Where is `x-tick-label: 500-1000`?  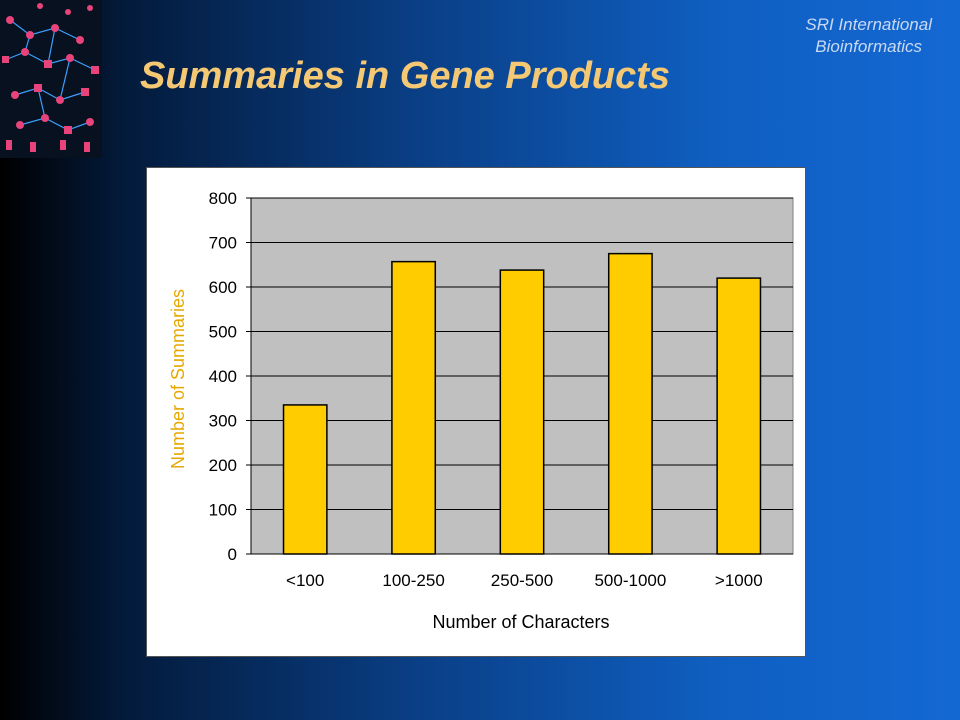
x-tick-label: 500-1000 is located at coordinates (630, 580).